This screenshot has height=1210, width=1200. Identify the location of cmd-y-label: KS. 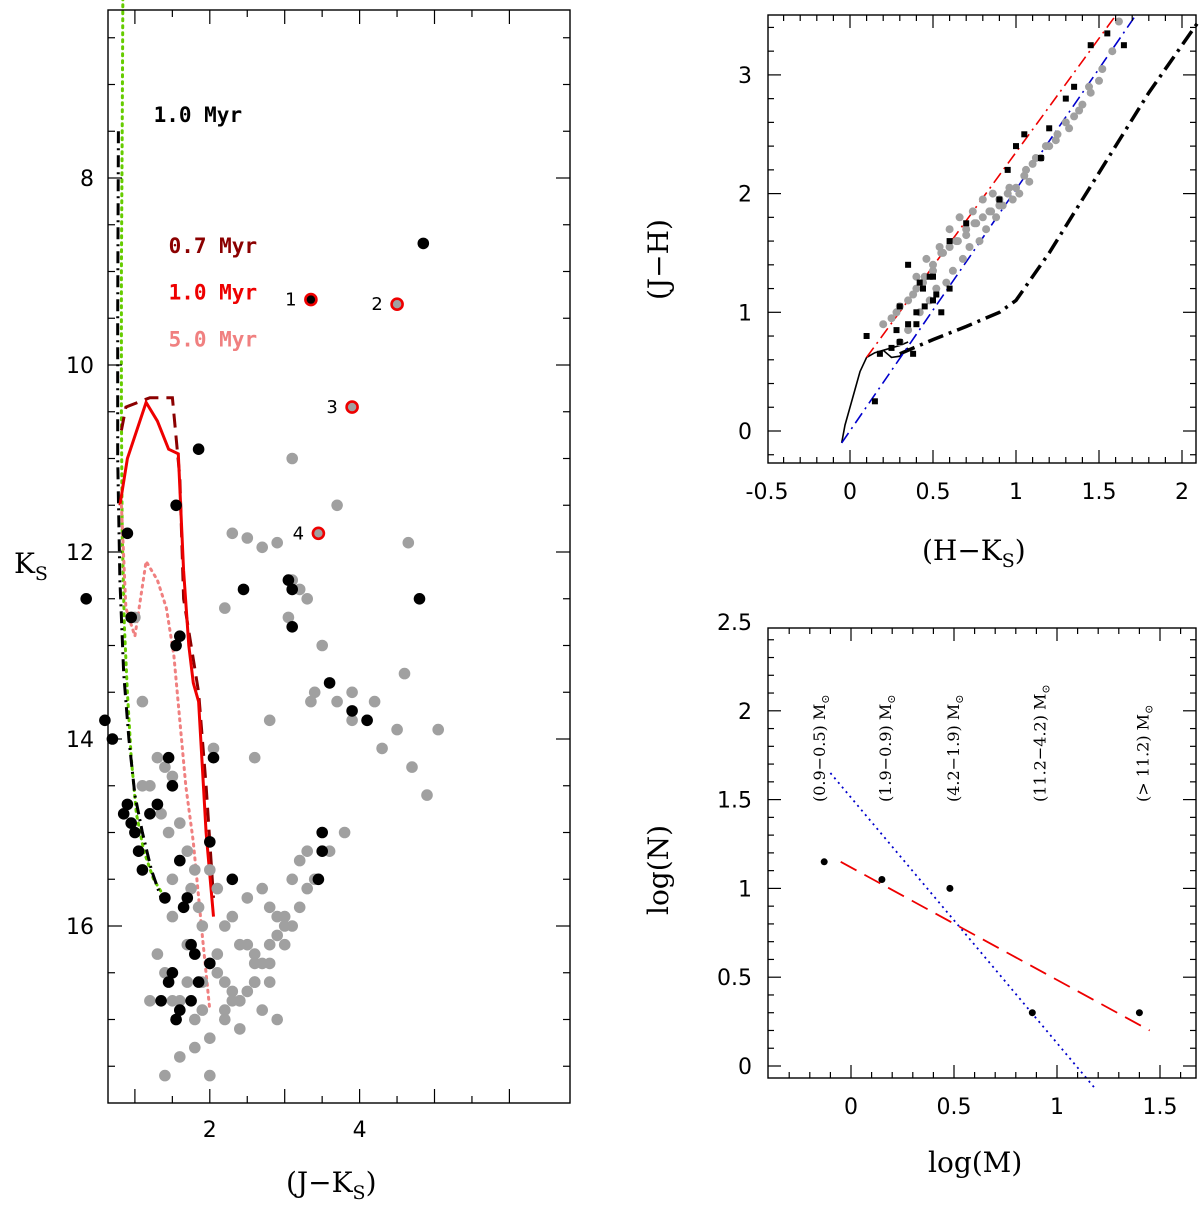
(31, 566).